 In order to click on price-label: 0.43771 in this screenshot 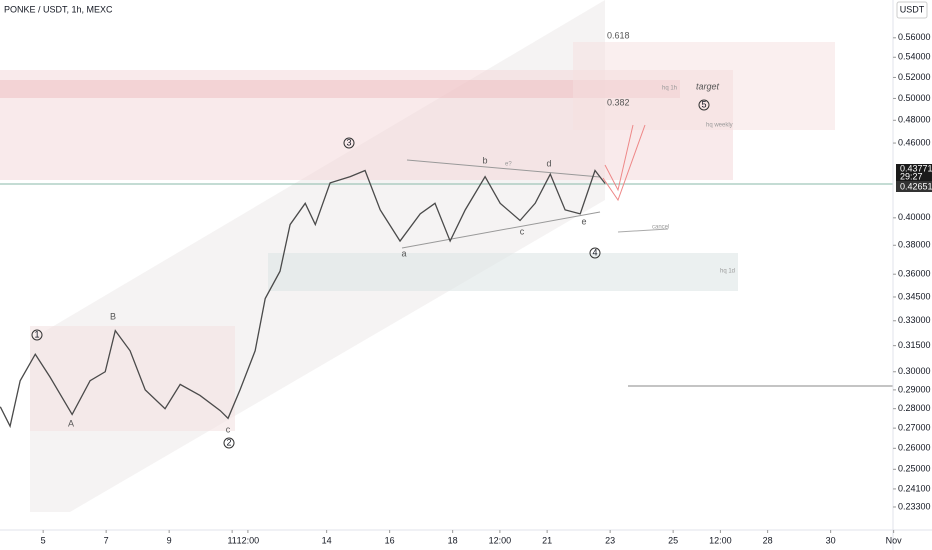, I will do `click(916, 168)`.